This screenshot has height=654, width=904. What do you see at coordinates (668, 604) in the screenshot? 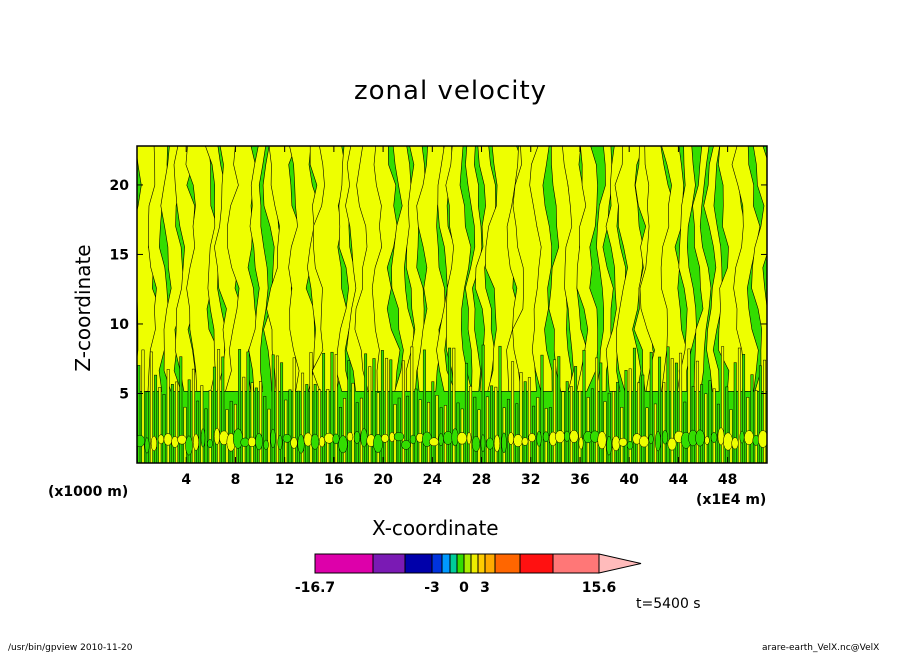
I see `time-label: t=5400 s` at bounding box center [668, 604].